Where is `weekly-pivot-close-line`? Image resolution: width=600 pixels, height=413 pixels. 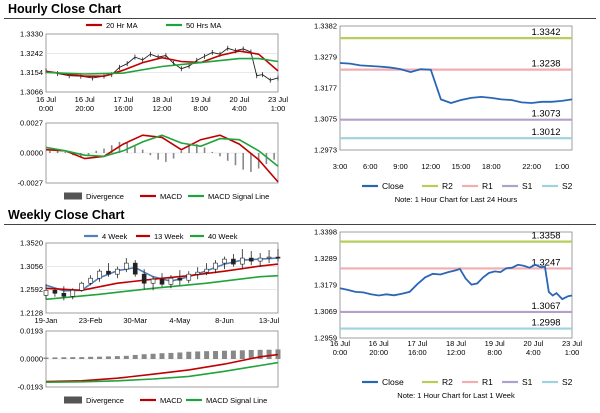
weekly-pivot-close-line is located at coordinates (456, 282).